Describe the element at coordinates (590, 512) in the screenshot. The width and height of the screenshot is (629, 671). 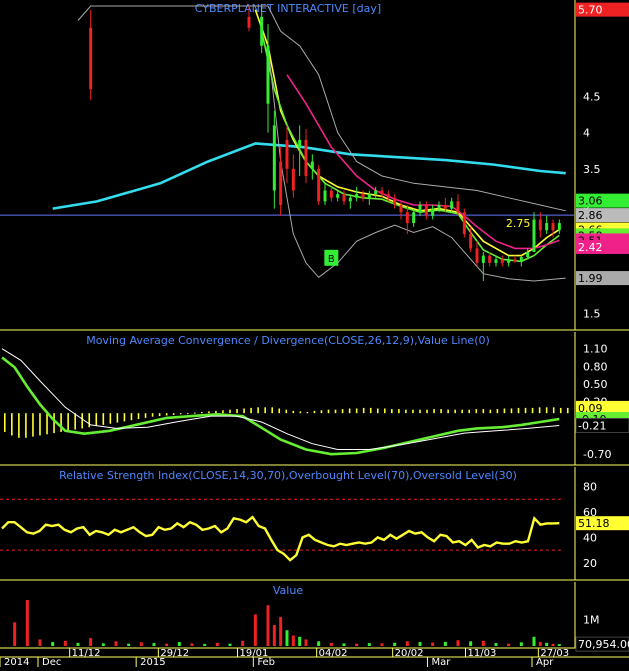
I see `rsi-y-tick-label: 60` at that location.